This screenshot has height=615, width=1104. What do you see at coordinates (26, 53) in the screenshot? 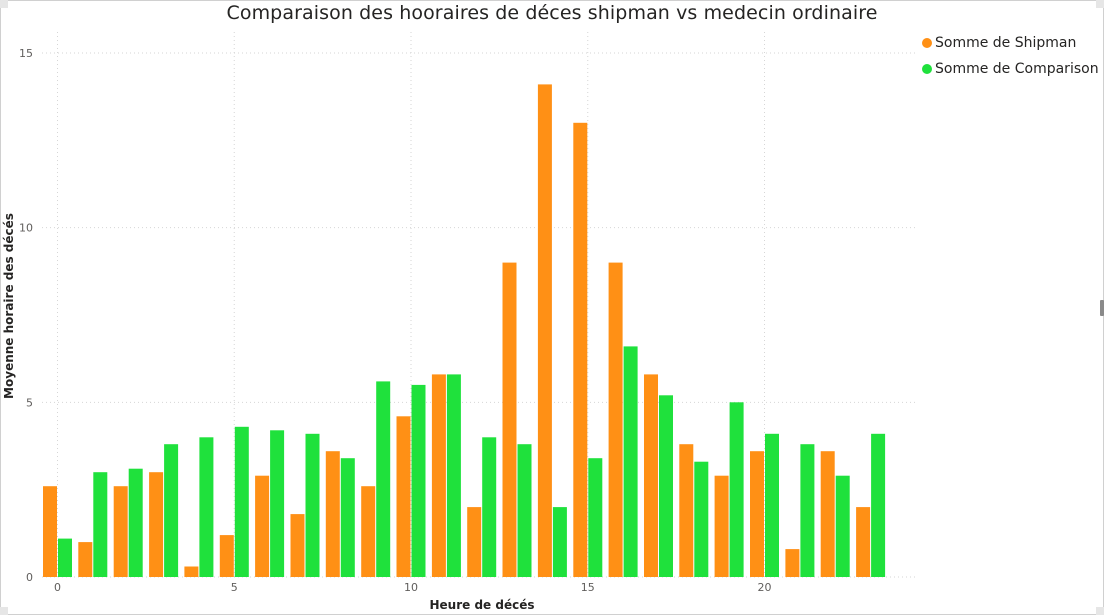
I see `y-tick-label: 15` at bounding box center [26, 53].